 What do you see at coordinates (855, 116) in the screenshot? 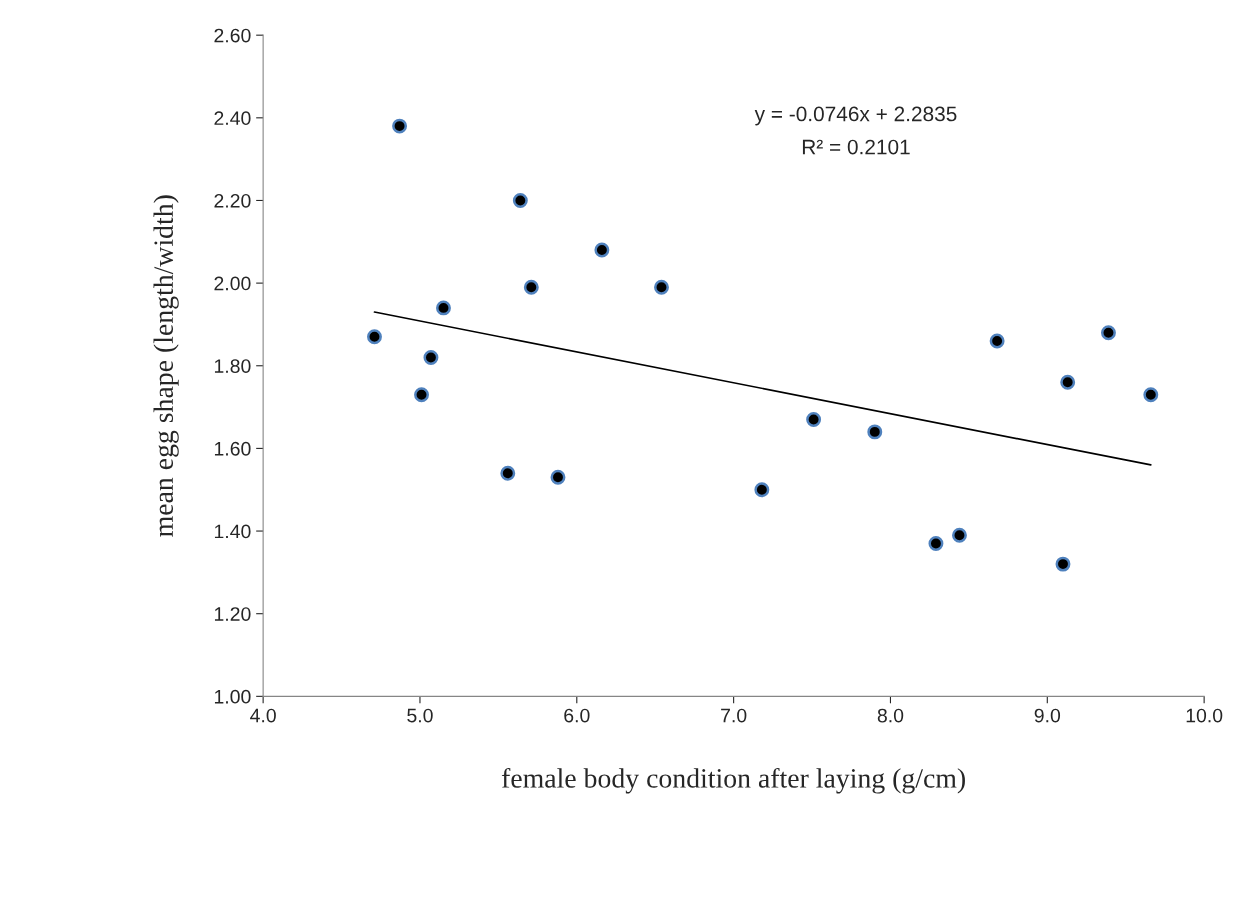
I see `annotation: y = -0.0746x + 2.2835` at bounding box center [855, 116].